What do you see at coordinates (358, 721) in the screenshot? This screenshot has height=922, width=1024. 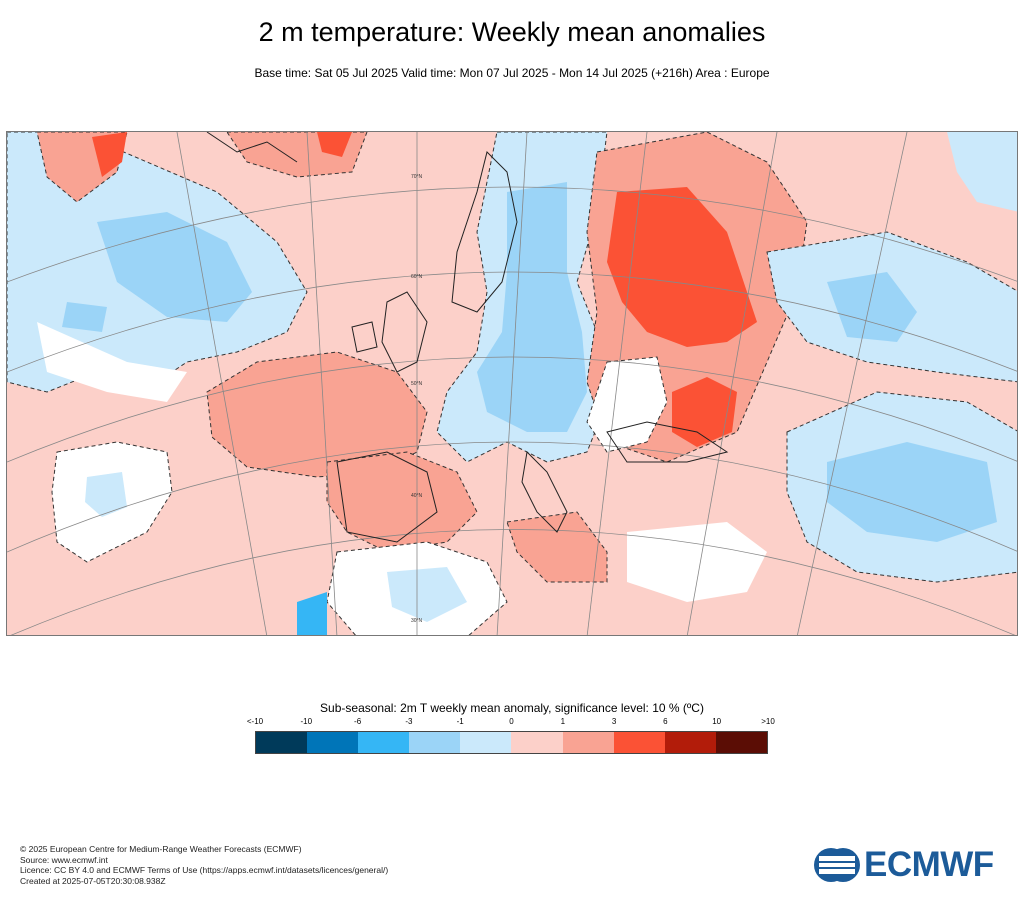 I see `legend-tick-label: -6` at bounding box center [358, 721].